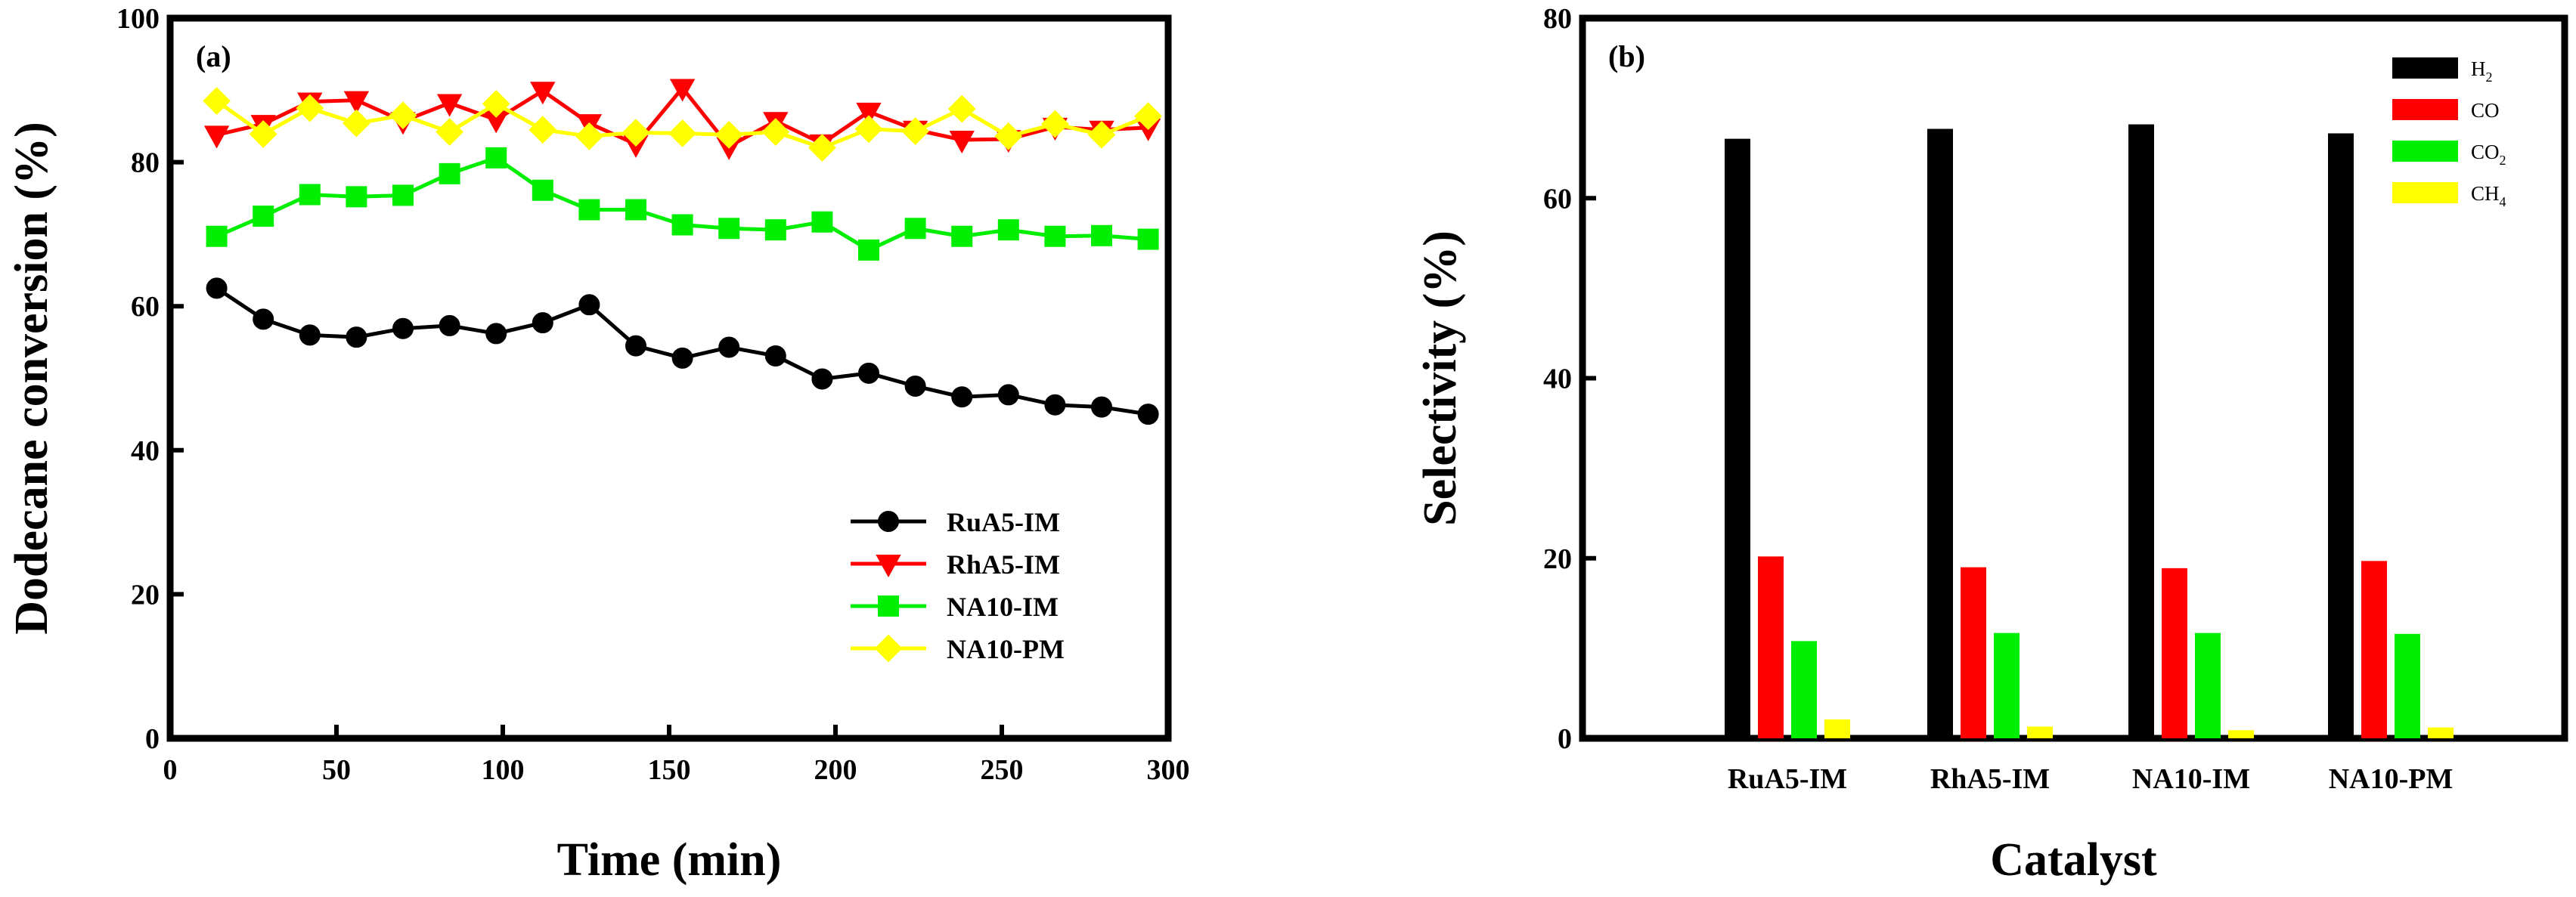  I want to click on legend-swatch-h2, so click(2425, 68).